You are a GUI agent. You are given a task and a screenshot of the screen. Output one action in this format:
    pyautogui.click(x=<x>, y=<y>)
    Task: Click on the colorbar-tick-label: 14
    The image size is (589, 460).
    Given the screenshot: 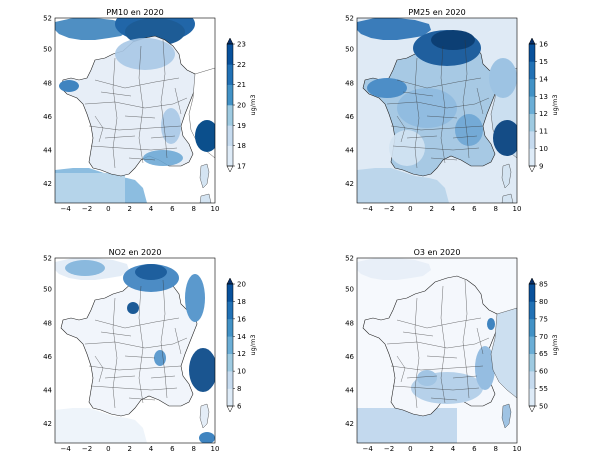 What is the action you would take?
    pyautogui.click(x=543, y=79)
    